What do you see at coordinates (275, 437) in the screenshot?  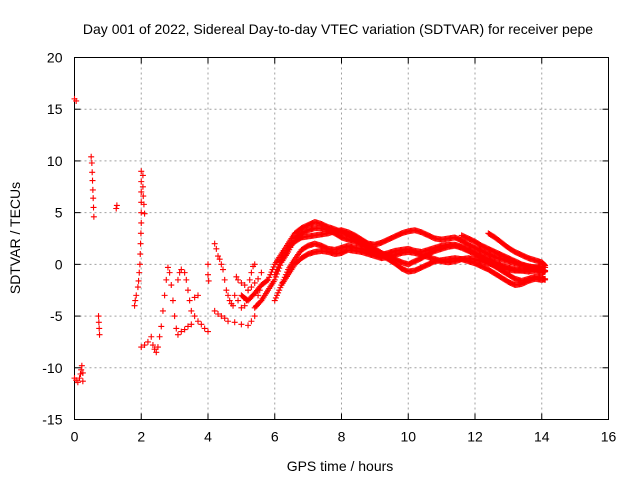 I see `x-tick-label: 6` at bounding box center [275, 437].